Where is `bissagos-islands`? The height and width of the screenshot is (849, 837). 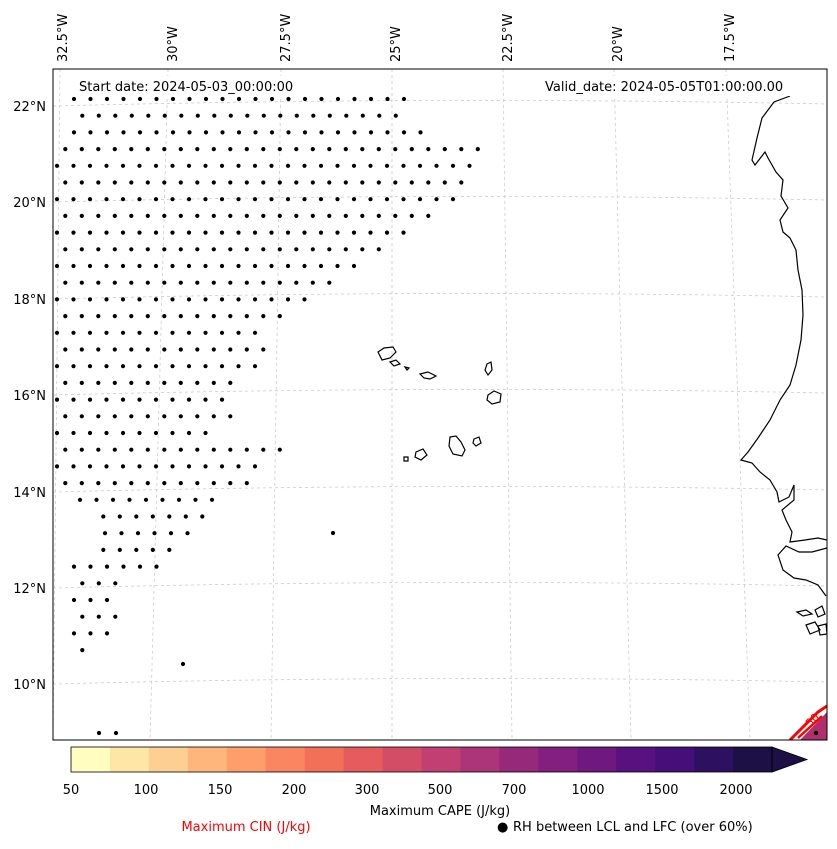
bissagos-islands is located at coordinates (811, 620).